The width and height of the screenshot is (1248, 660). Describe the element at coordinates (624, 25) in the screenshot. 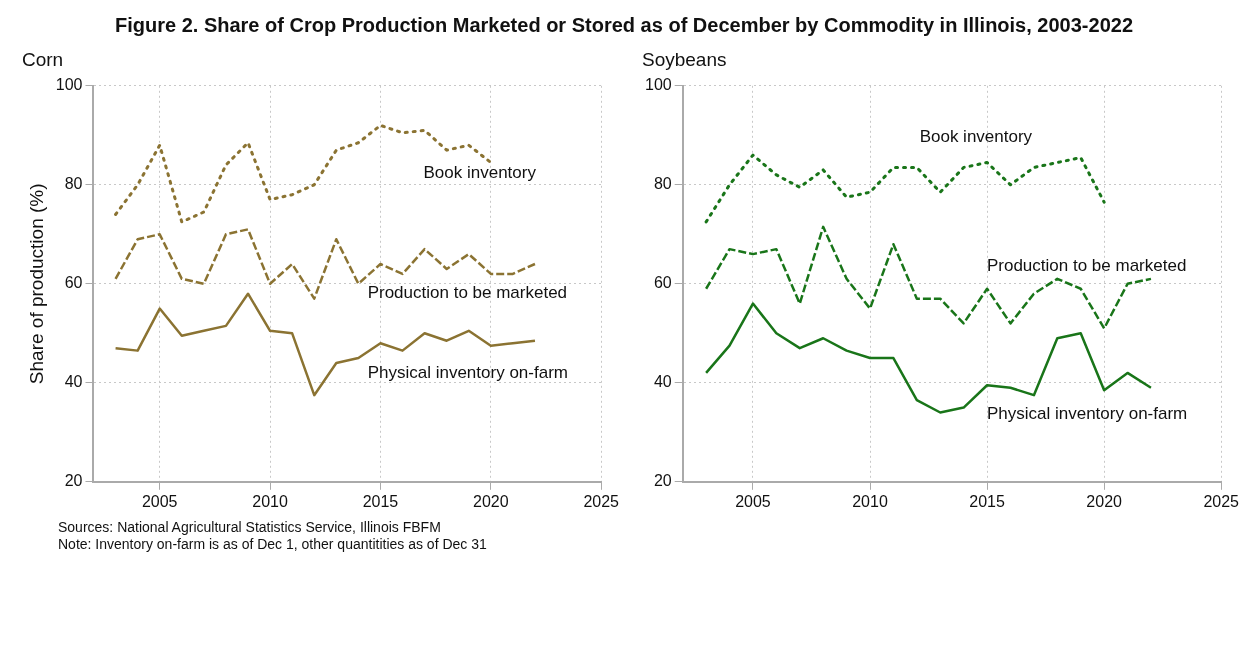

I see `text: Figure 2. Share of Crop Production Marketed or Stored as of December by Commodity in Illinois, 2003-2022` at that location.